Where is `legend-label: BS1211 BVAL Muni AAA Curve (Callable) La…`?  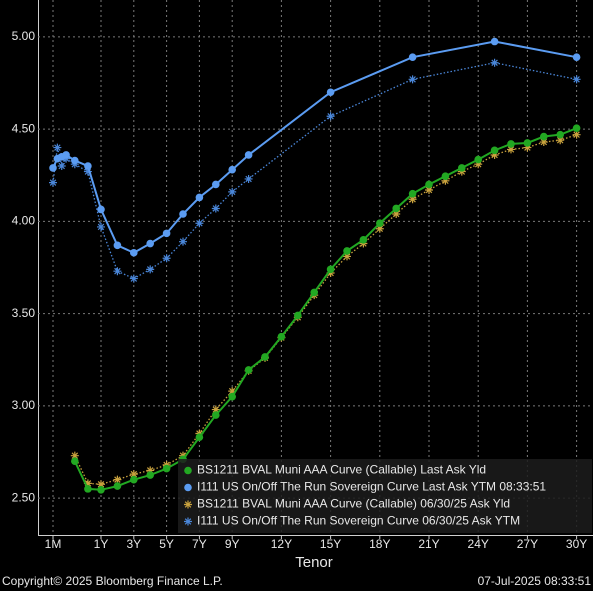
legend-label: BS1211 BVAL Muni AAA Curve (Callable) La… is located at coordinates (341, 470).